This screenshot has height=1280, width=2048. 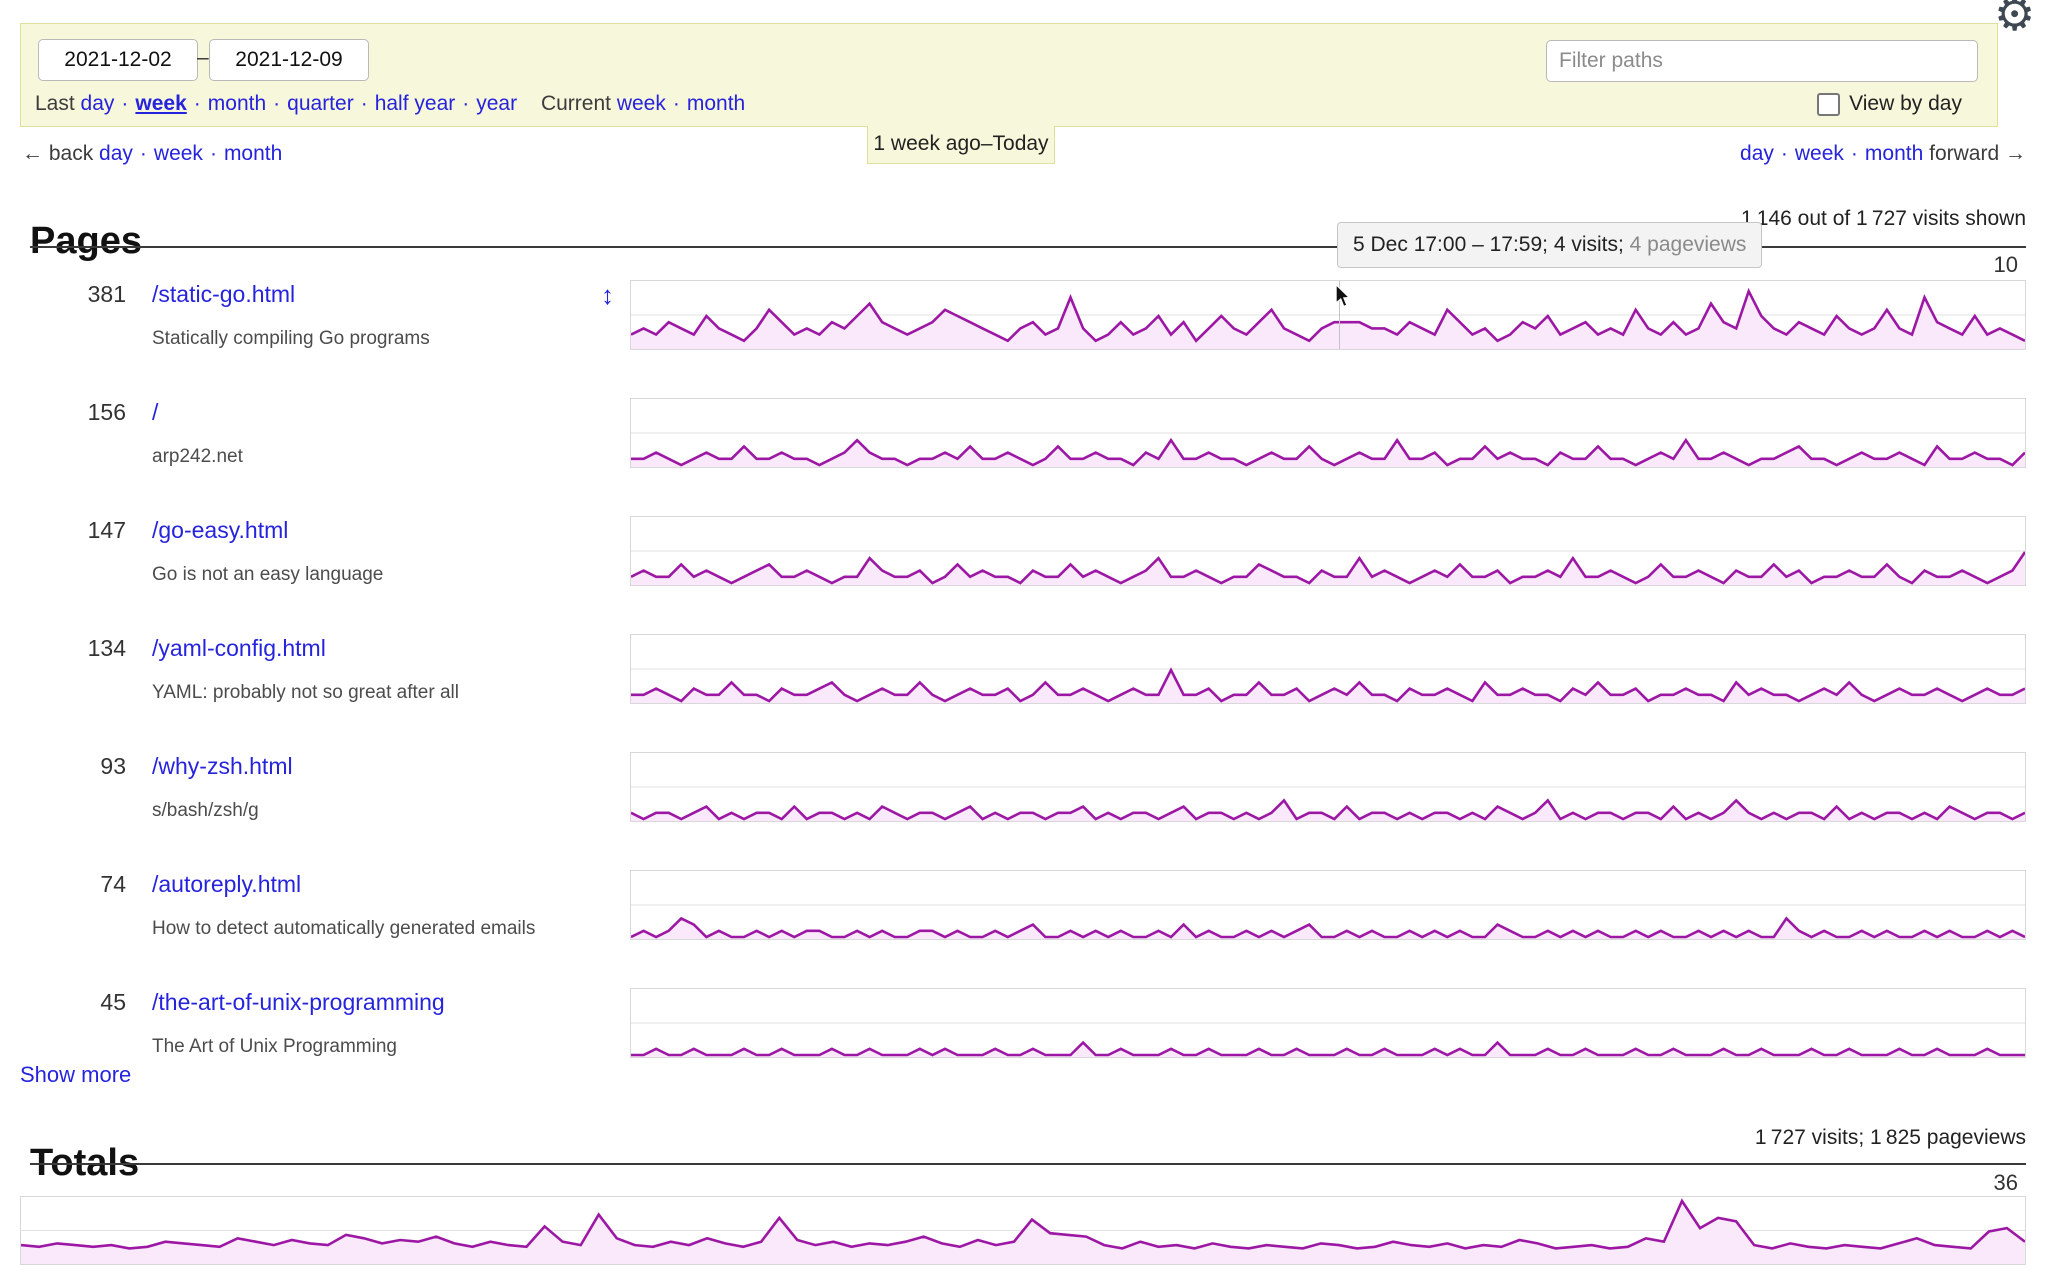 What do you see at coordinates (86, 240) in the screenshot?
I see `pages-heading: Pages` at bounding box center [86, 240].